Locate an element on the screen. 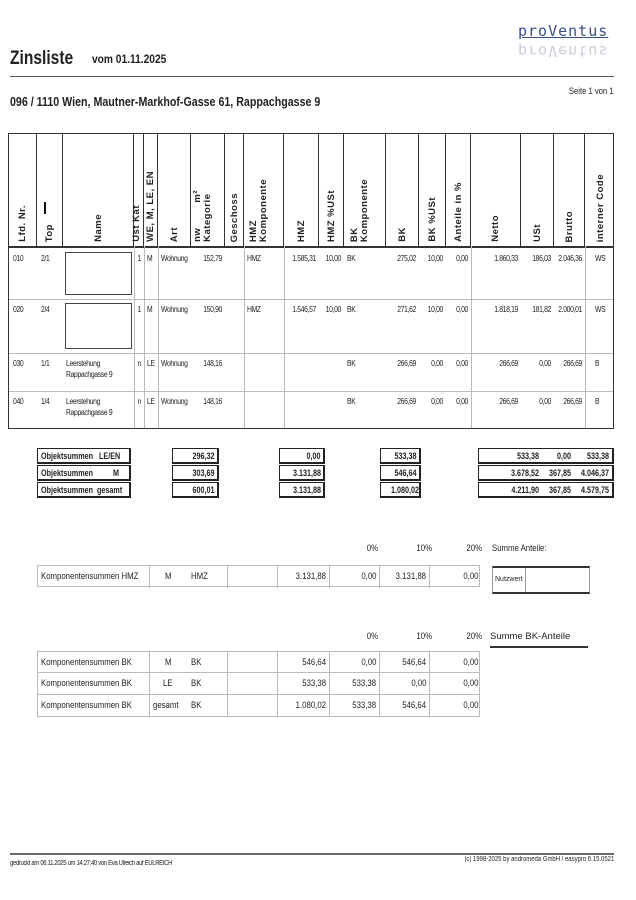 The image size is (636, 900). cell-art: Wohnung is located at coordinates (174, 363).